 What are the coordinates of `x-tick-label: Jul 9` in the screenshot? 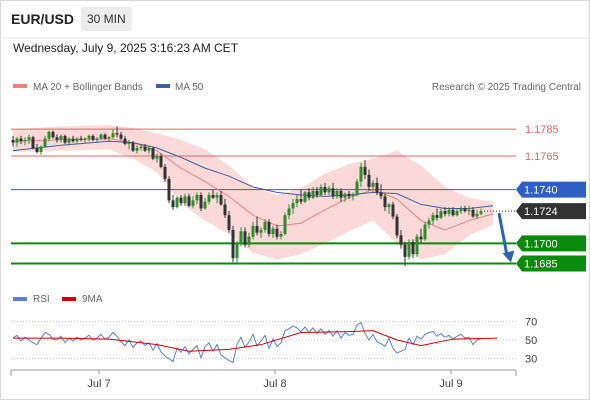 It's located at (450, 384).